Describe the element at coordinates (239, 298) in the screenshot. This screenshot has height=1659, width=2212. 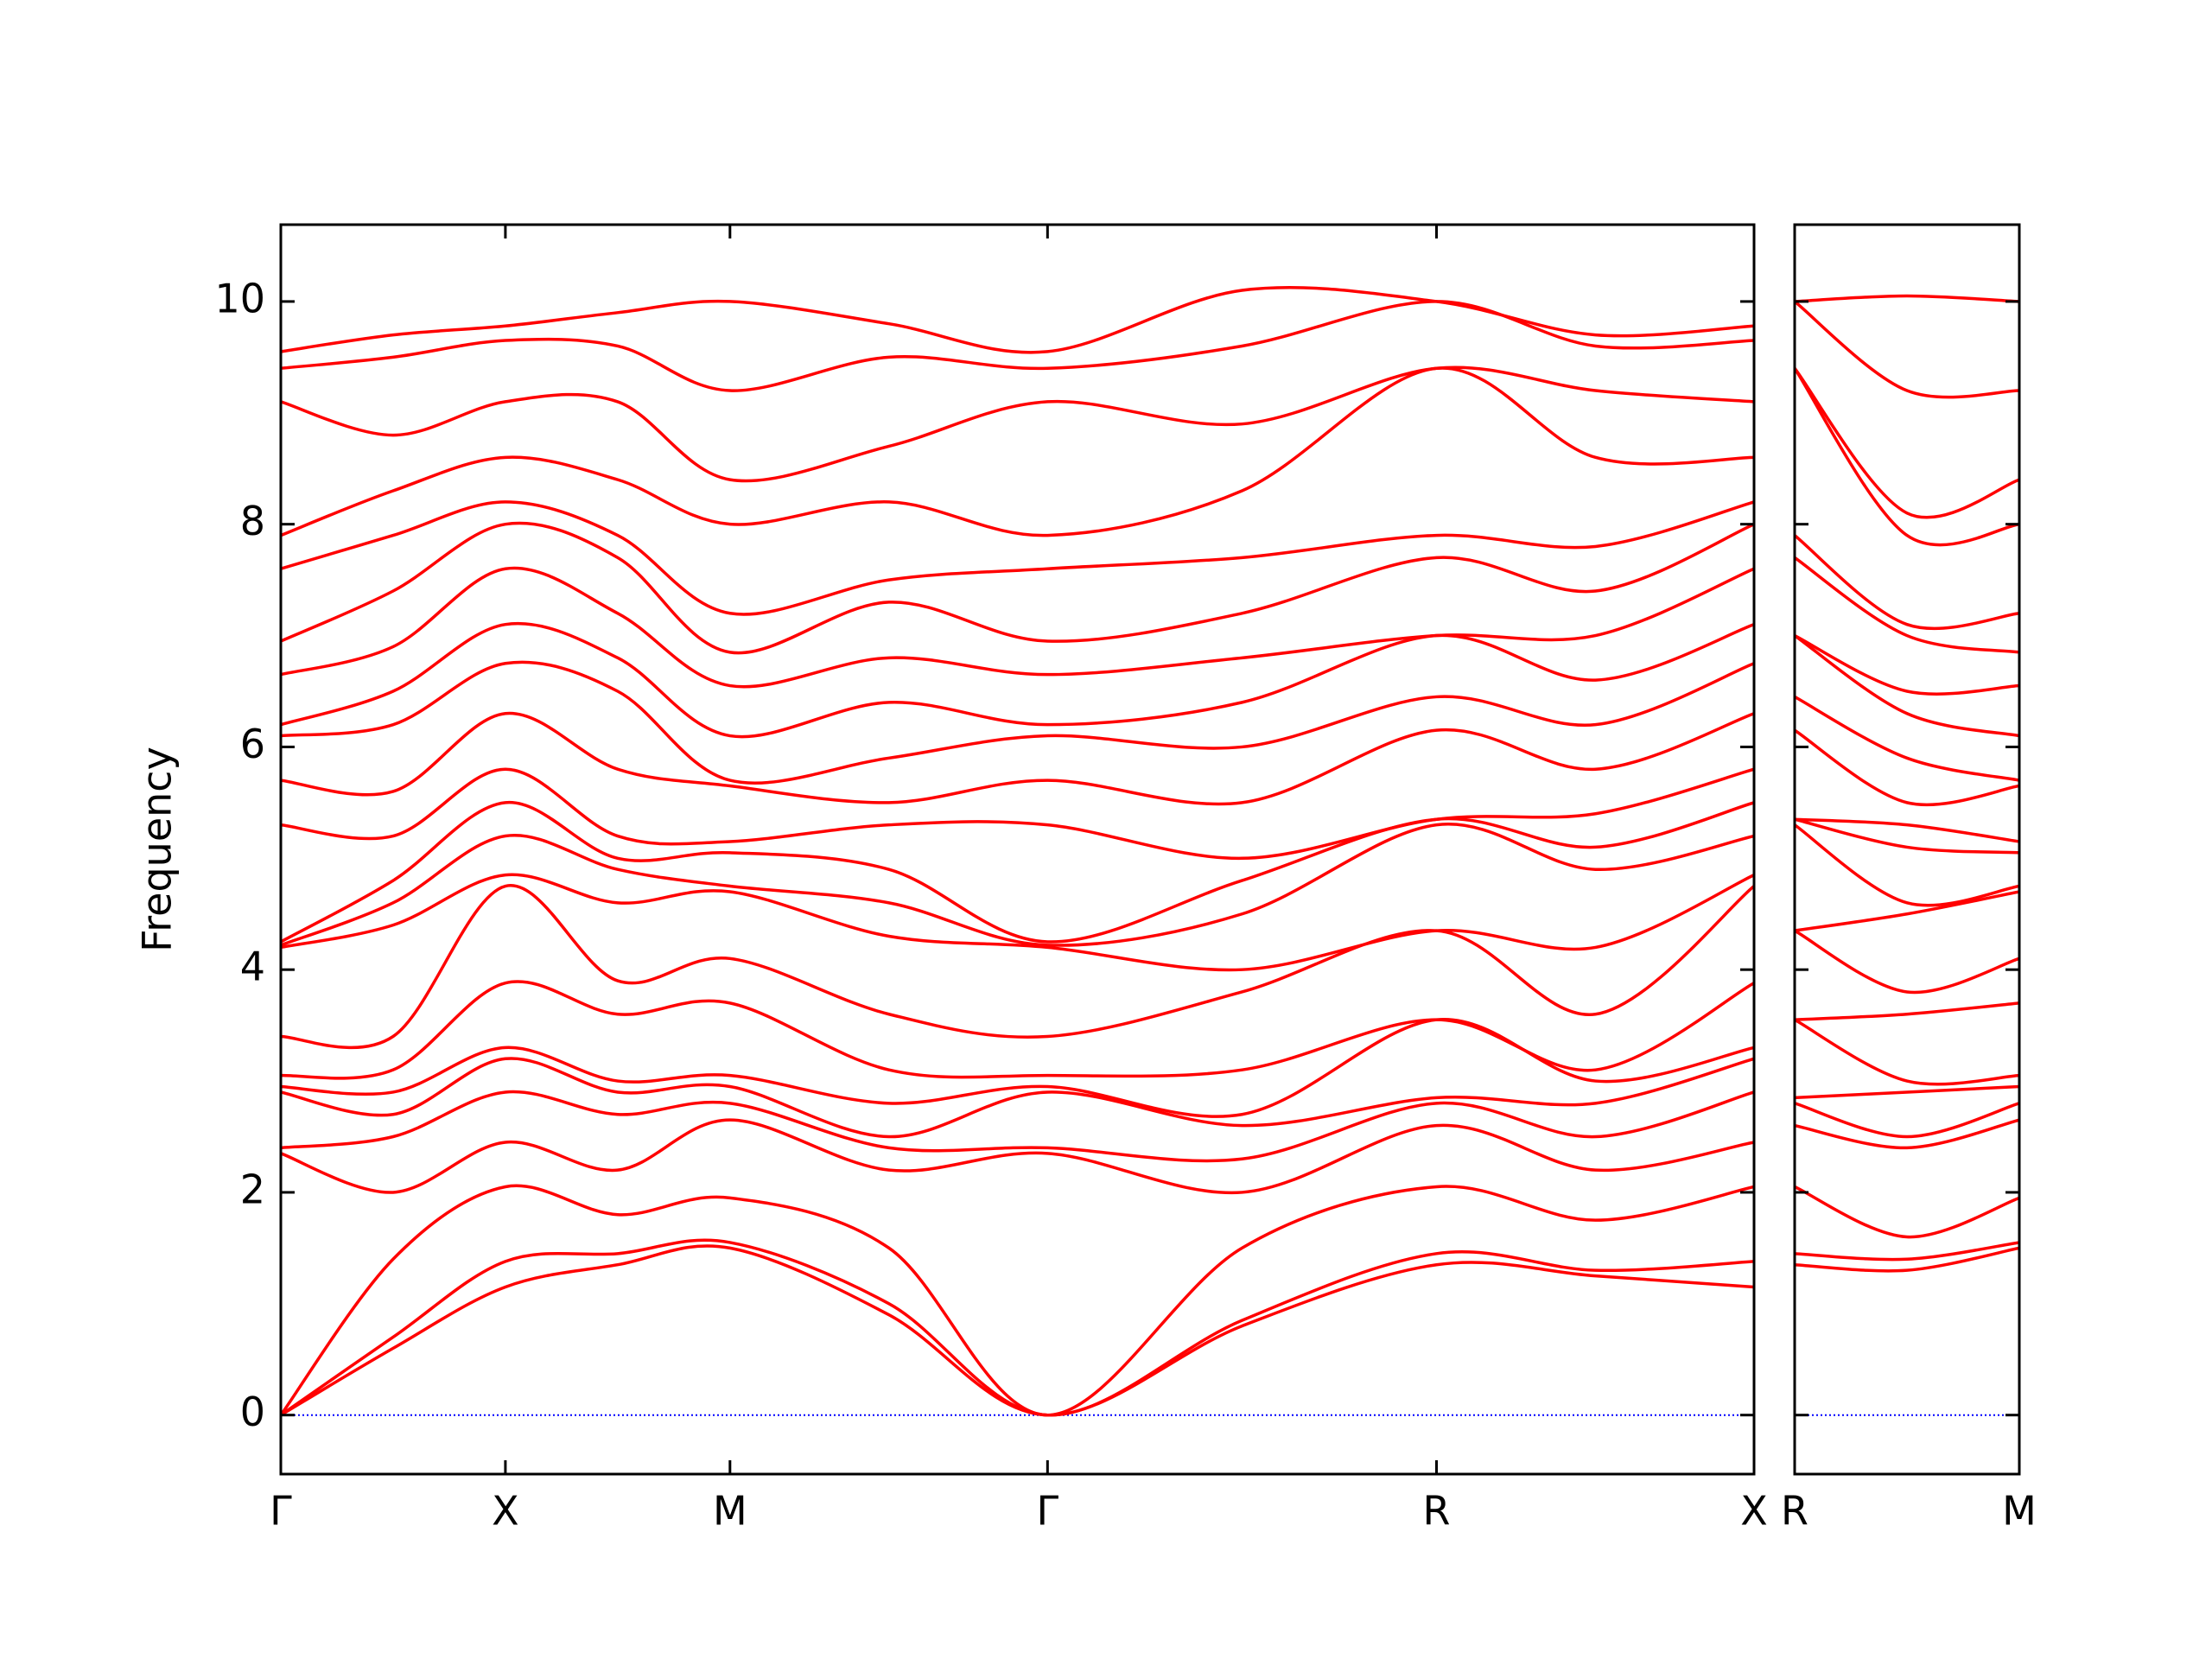
I see `y-tick-label: 10` at that location.